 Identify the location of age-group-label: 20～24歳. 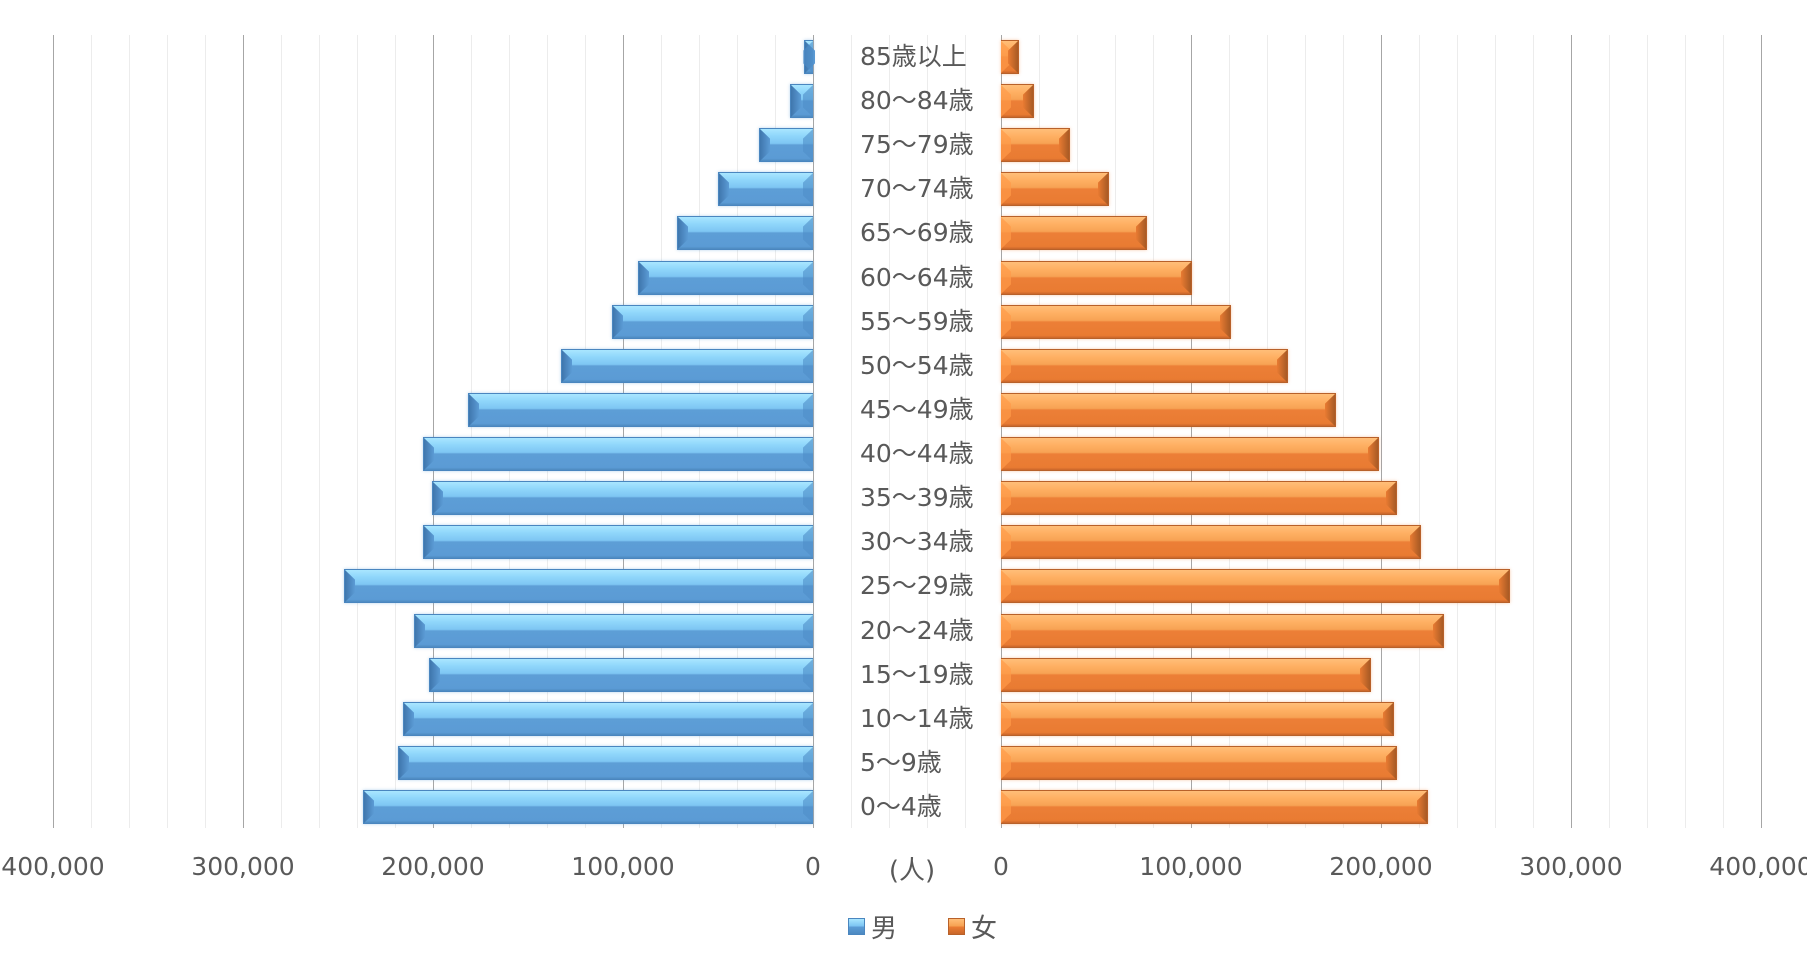
(917, 630).